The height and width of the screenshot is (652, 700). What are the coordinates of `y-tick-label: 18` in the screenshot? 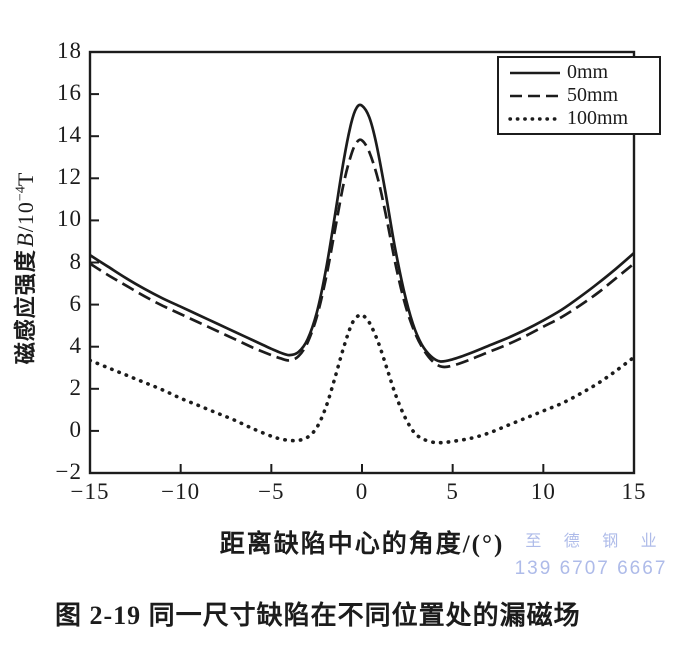 It's located at (69, 51).